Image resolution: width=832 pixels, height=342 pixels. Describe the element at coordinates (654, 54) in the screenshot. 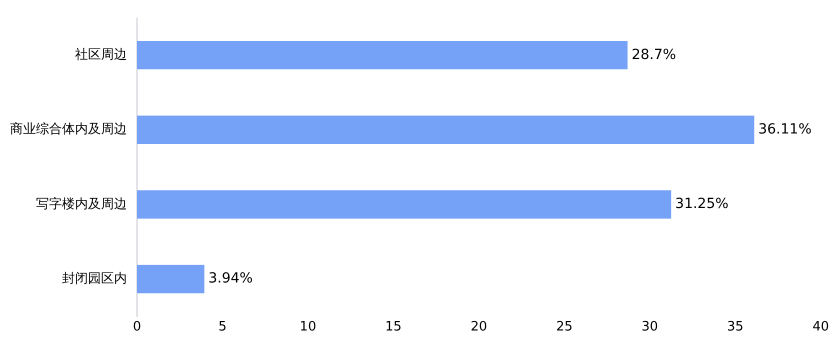

I see `data-label: 28.7%` at that location.